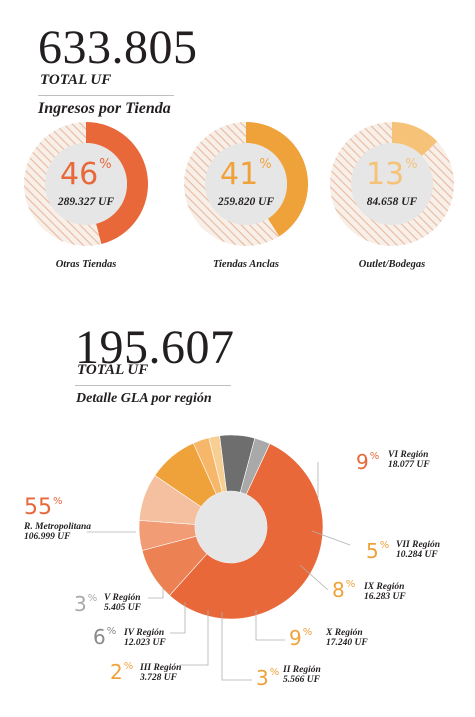 This screenshot has height=717, width=475. What do you see at coordinates (104, 108) in the screenshot?
I see `section1-title: Ingresos por Tienda` at bounding box center [104, 108].